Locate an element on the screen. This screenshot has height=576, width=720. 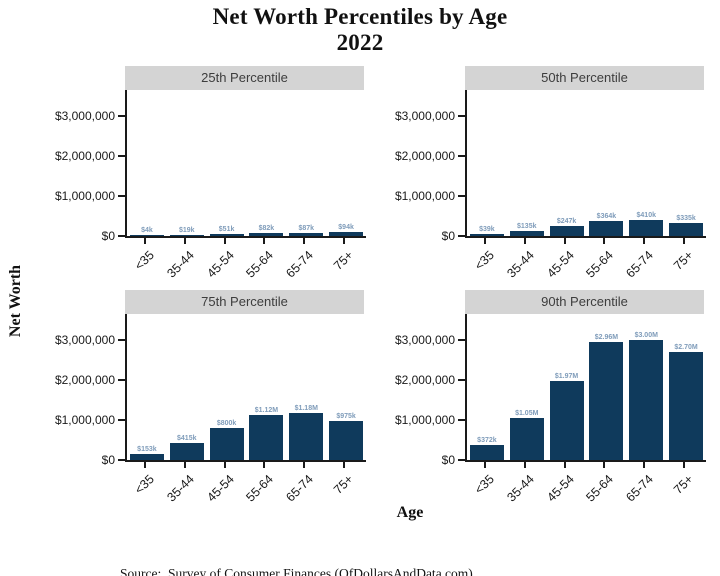
bar-value-label: $372k is located at coordinates (487, 441).